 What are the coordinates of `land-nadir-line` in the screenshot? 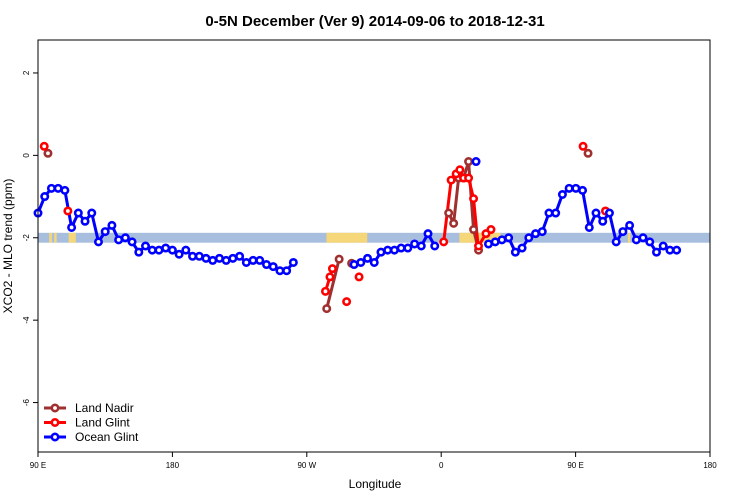 It's located at (333, 283).